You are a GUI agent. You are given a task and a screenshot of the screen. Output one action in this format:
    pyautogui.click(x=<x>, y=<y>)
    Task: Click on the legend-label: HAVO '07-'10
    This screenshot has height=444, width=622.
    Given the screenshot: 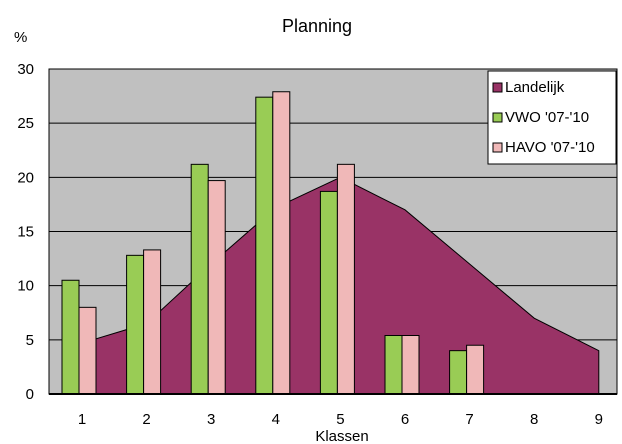 What is the action you would take?
    pyautogui.click(x=550, y=147)
    